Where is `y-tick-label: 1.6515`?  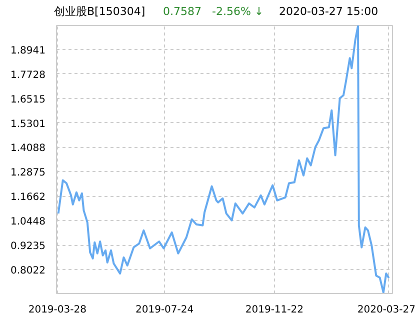 y-tick-label: 1.6515 is located at coordinates (28, 100).